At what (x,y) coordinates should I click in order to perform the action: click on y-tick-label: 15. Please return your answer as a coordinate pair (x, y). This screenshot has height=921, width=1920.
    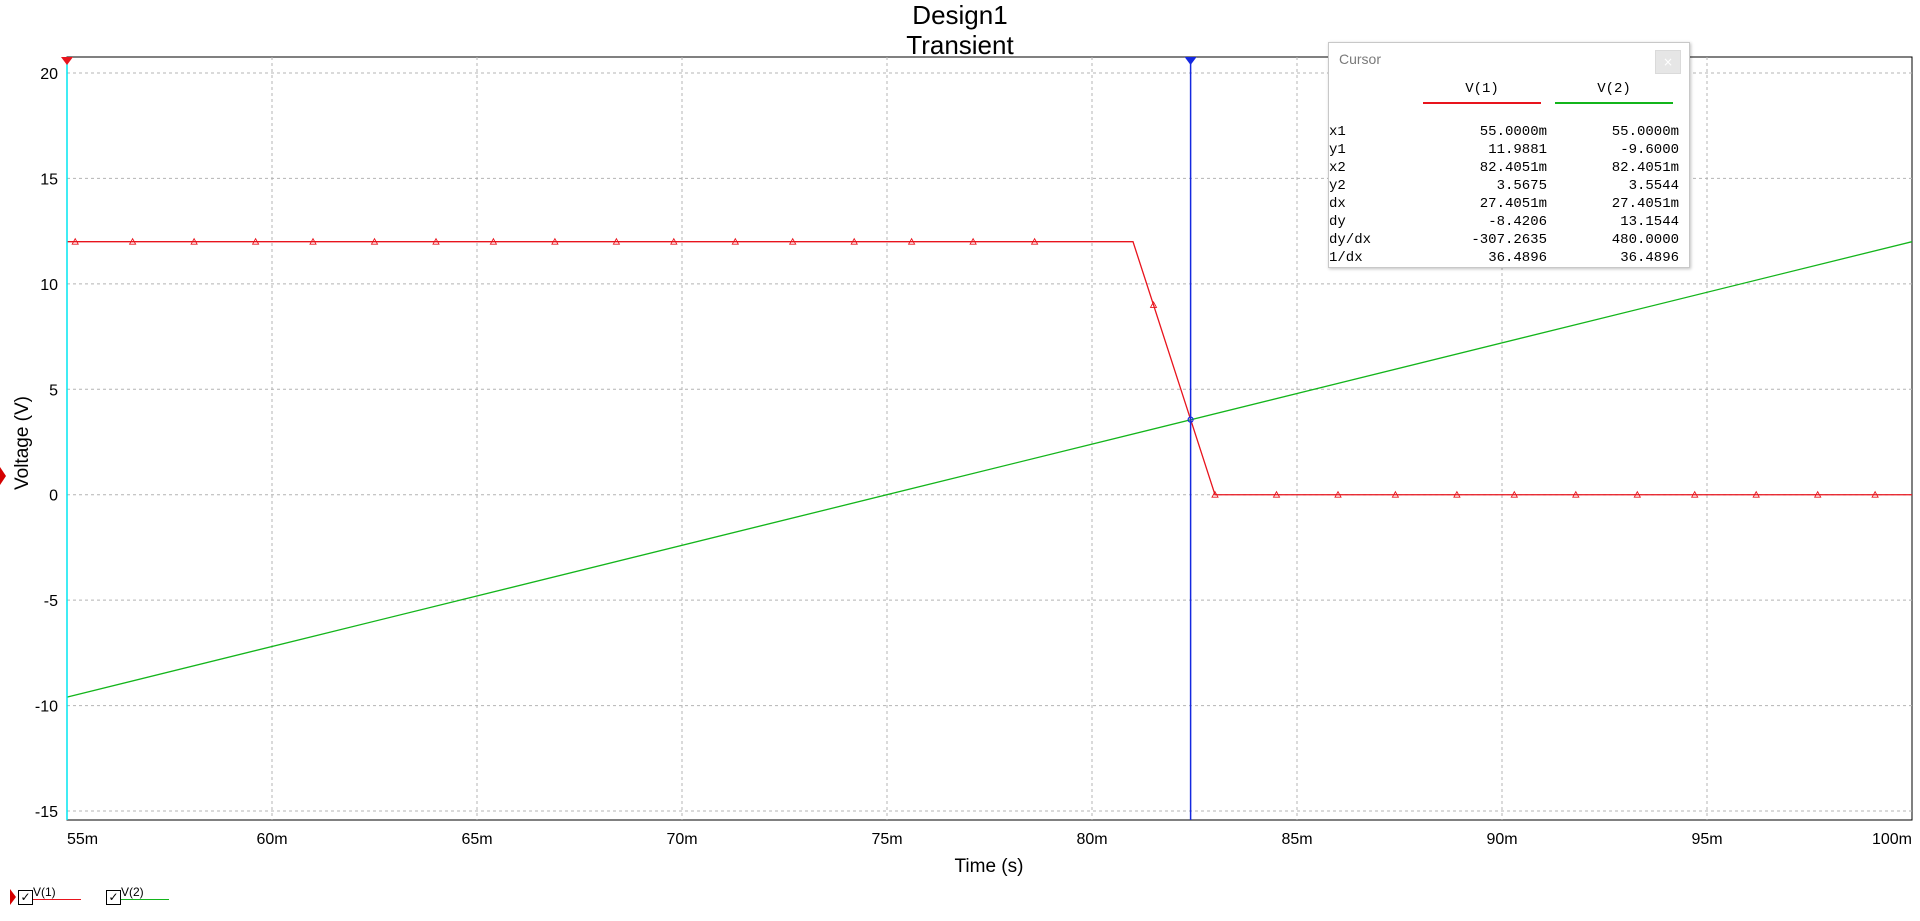
    Looking at the image, I should click on (49, 179).